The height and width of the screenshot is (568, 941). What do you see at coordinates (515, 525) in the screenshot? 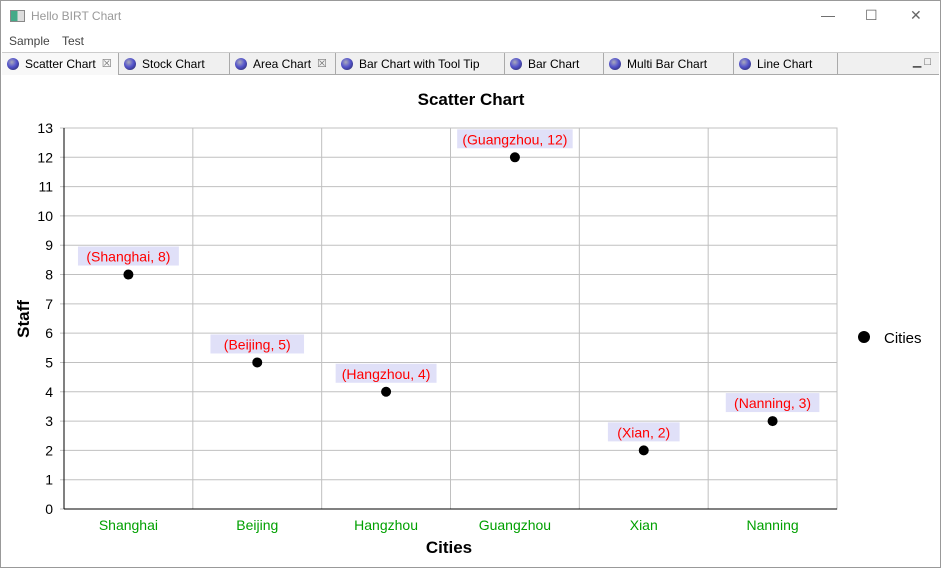
I see `x-tick-label: Guangzhou` at bounding box center [515, 525].